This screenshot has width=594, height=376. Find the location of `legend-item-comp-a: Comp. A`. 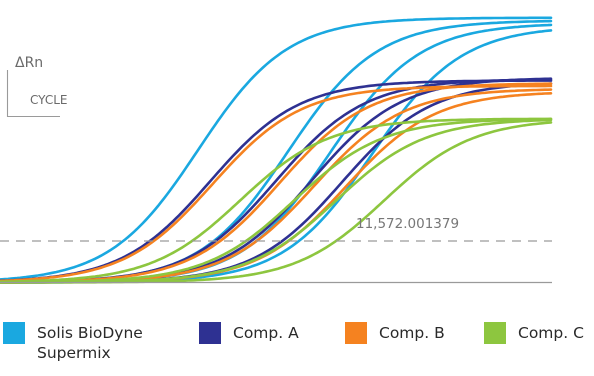

legend-item-comp-a: Comp. A is located at coordinates (249, 333).